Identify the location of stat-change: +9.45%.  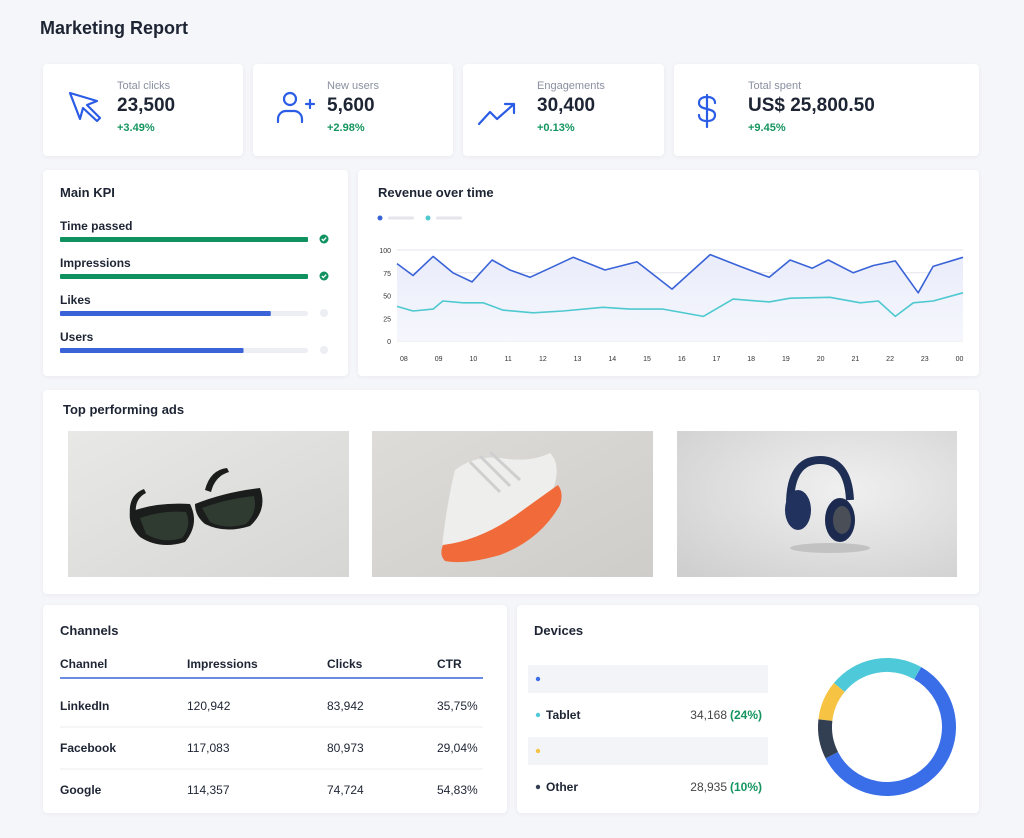
(767, 128).